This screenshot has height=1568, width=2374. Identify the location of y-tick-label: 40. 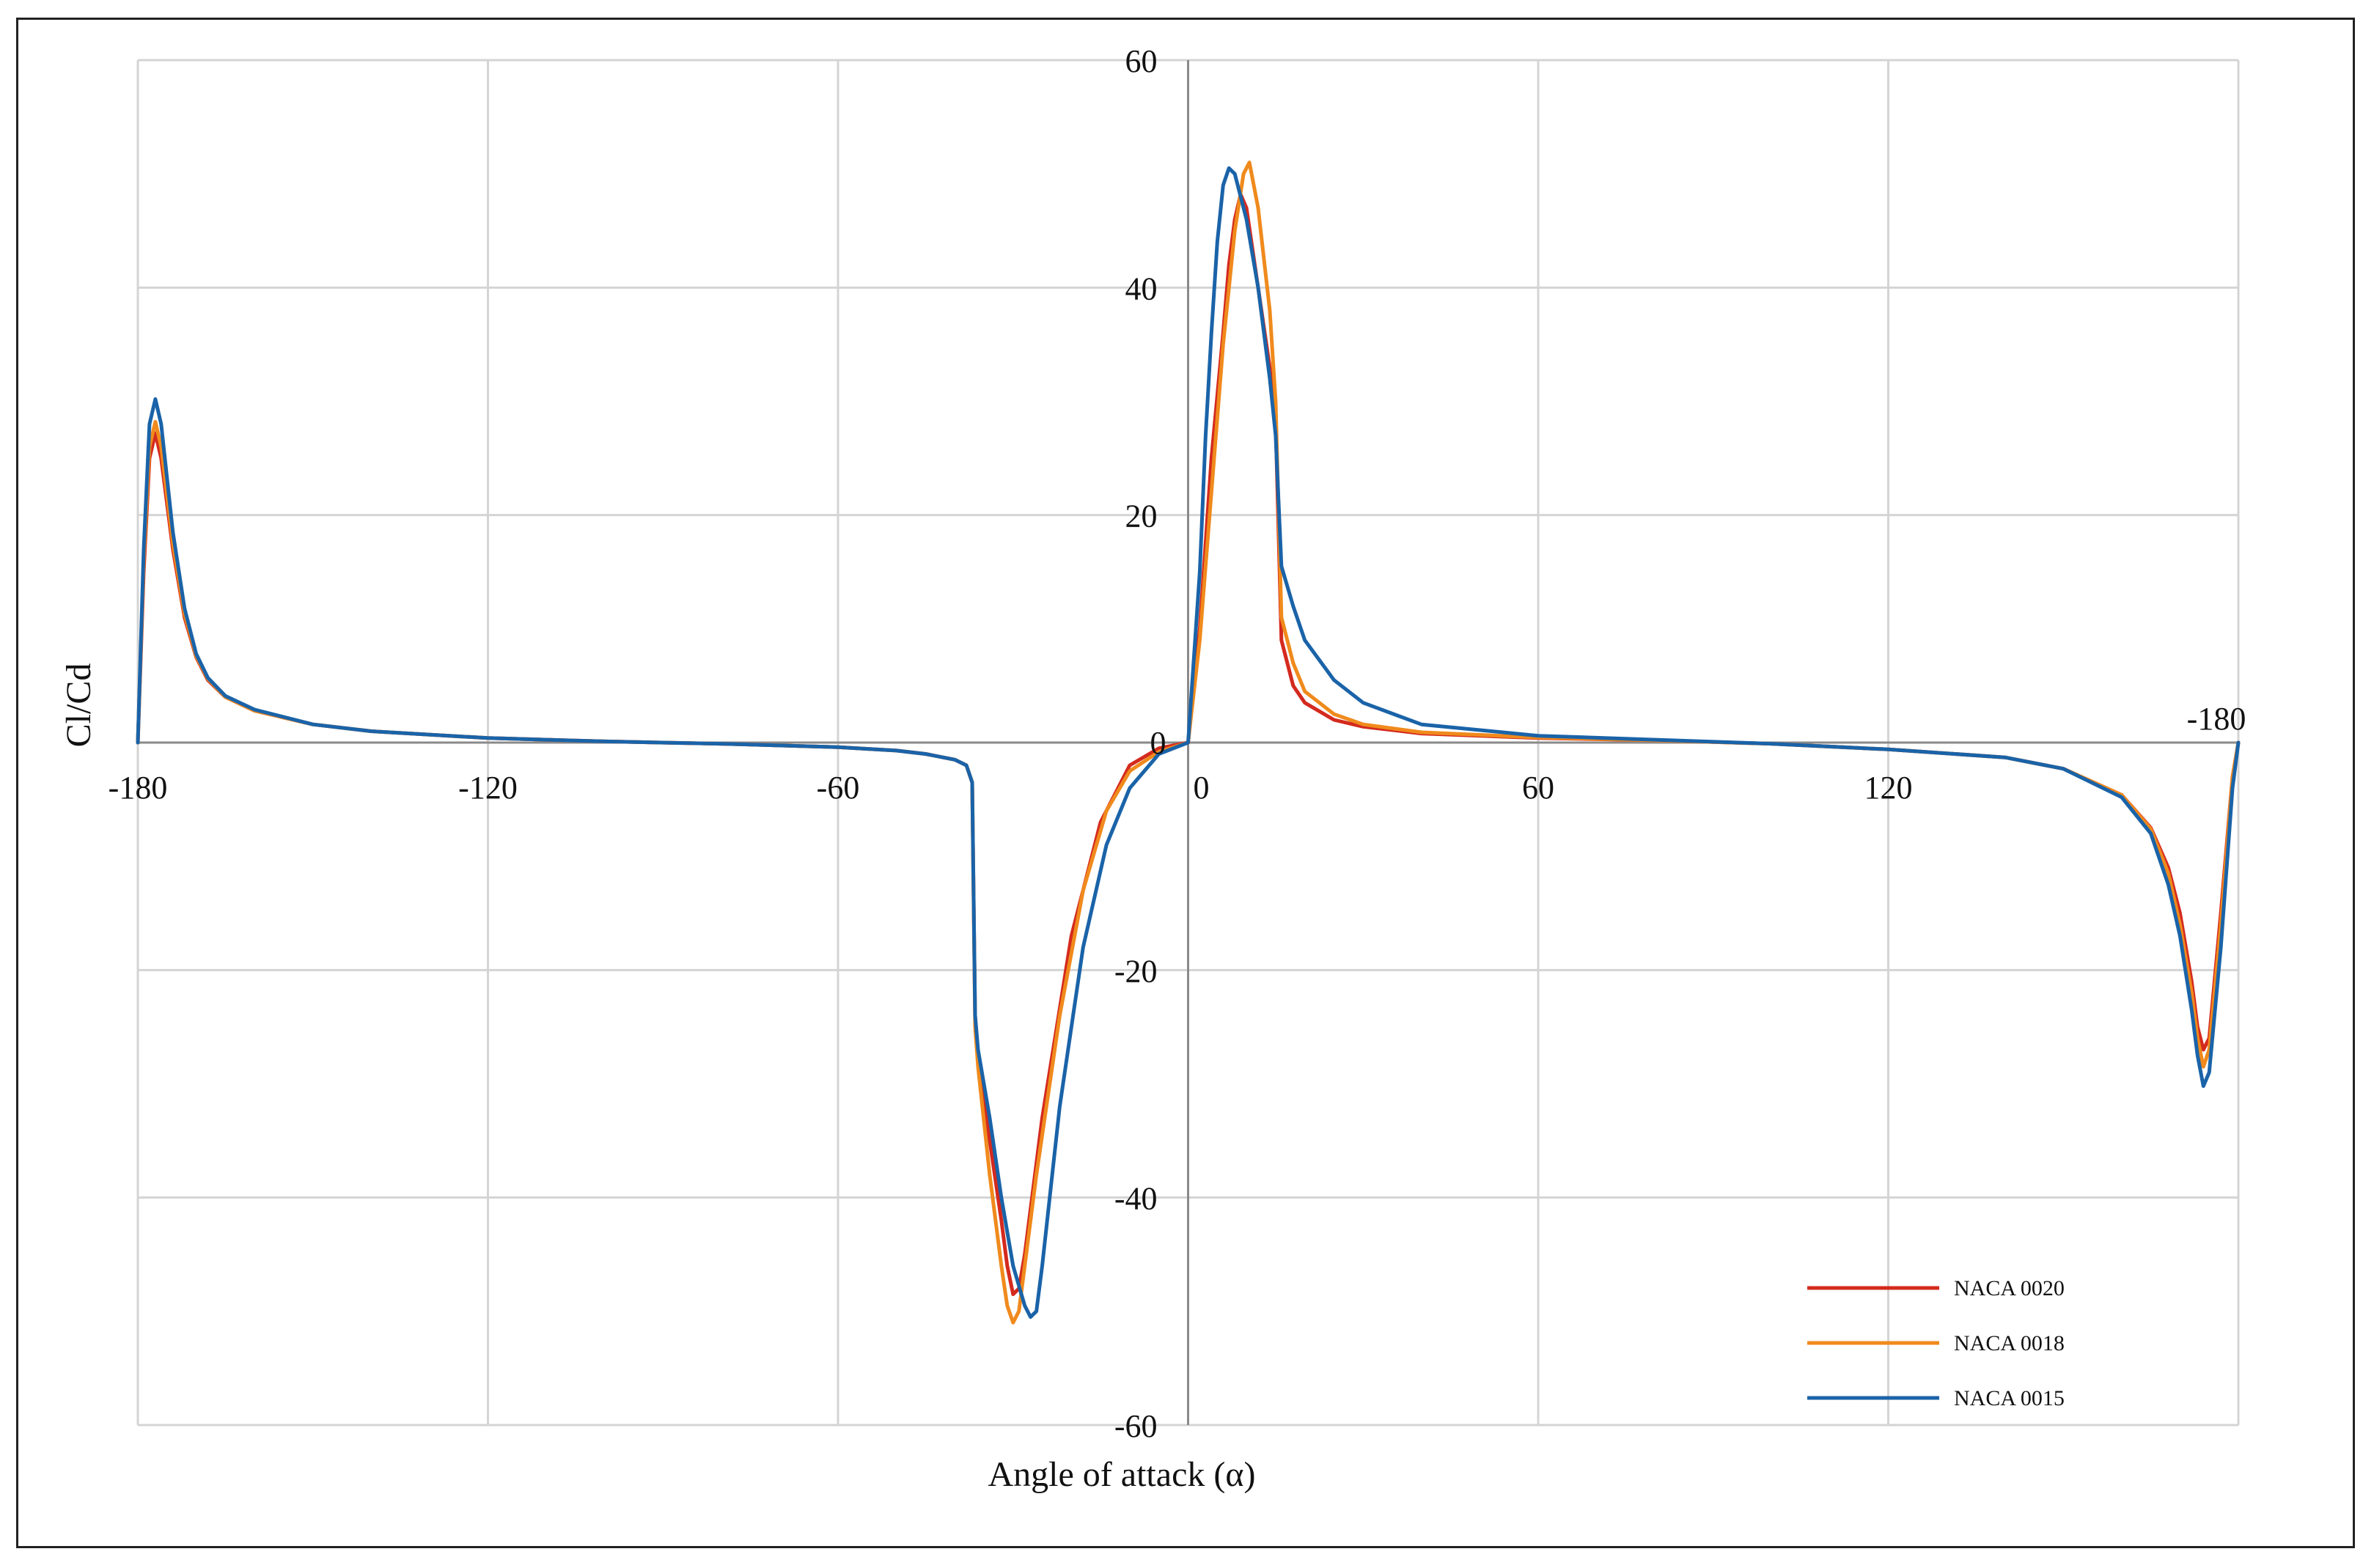
(1141, 288).